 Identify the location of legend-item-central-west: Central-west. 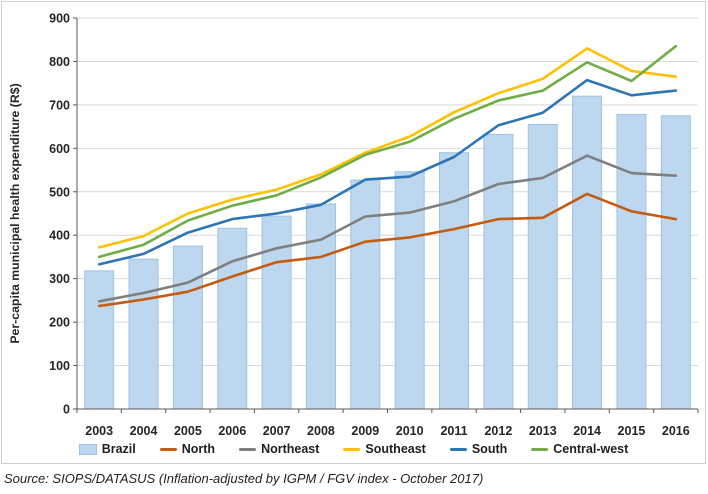
(579, 449).